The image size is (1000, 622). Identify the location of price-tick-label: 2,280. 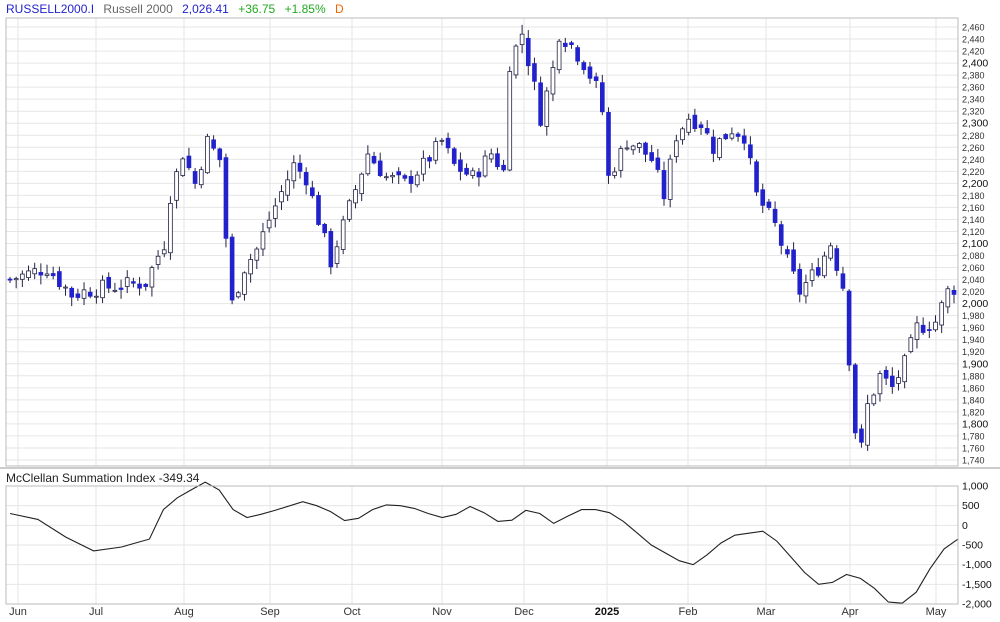
(973, 136).